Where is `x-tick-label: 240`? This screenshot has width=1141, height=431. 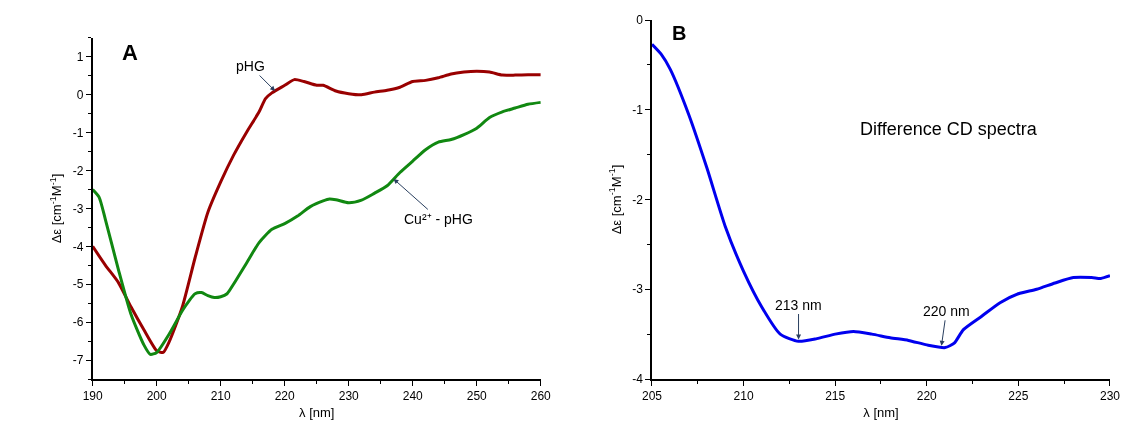
x-tick-label: 240 is located at coordinates (413, 396).